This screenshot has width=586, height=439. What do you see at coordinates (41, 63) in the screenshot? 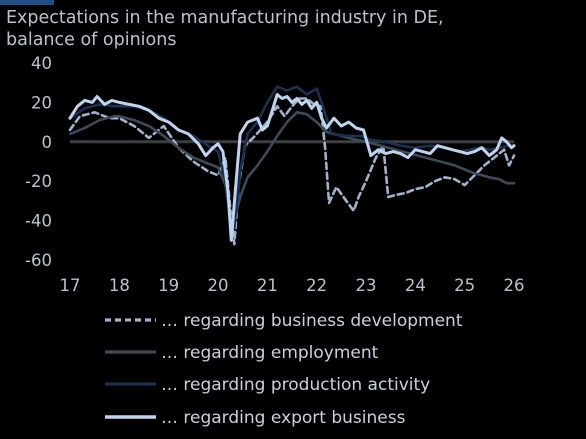
I see `y-tick-label: 40` at bounding box center [41, 63].